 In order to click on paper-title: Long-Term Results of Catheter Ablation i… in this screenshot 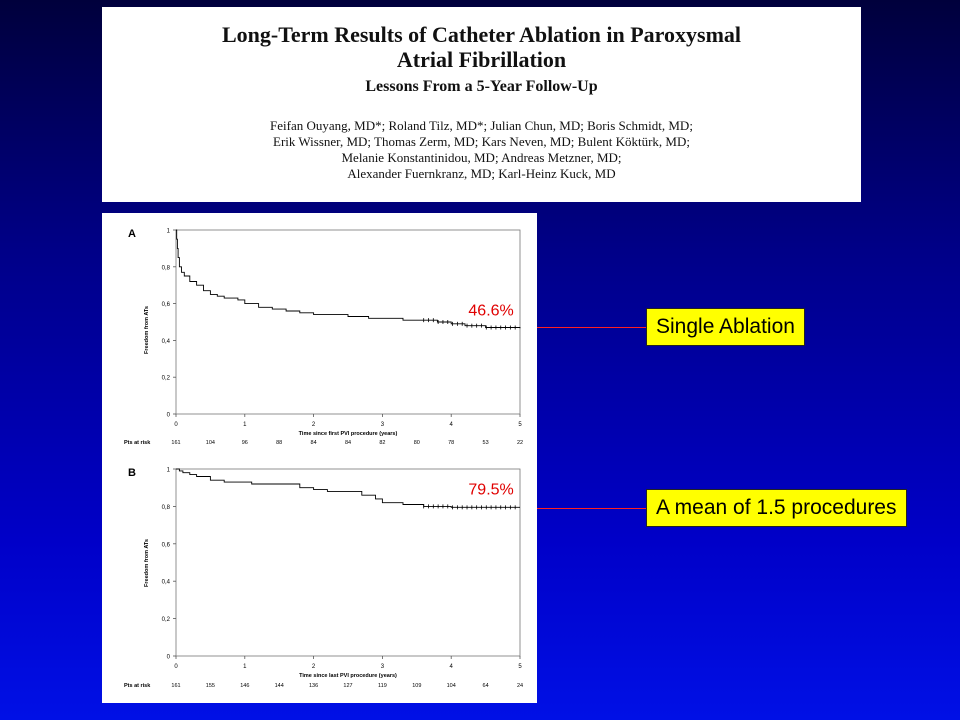, I will do `click(481, 47)`.